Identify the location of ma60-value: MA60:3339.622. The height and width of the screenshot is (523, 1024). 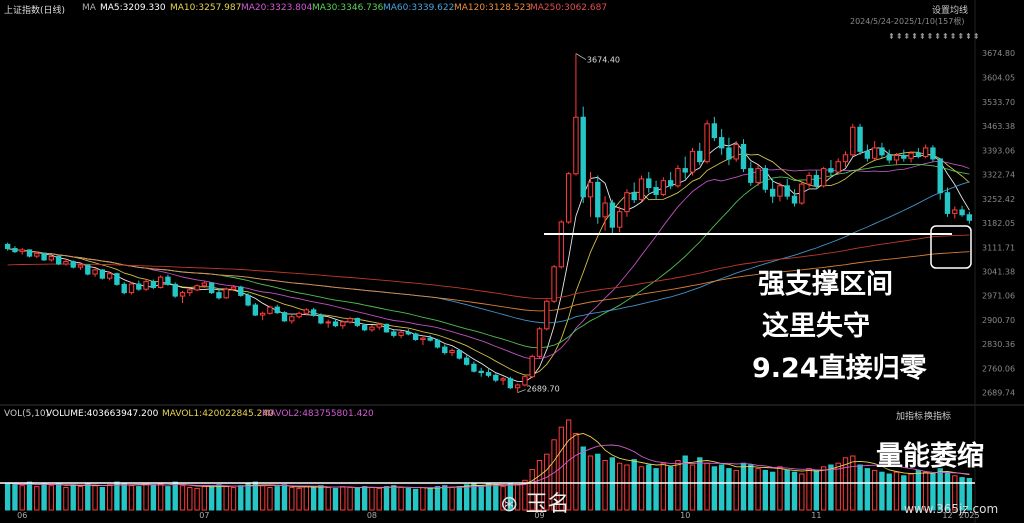
(419, 8).